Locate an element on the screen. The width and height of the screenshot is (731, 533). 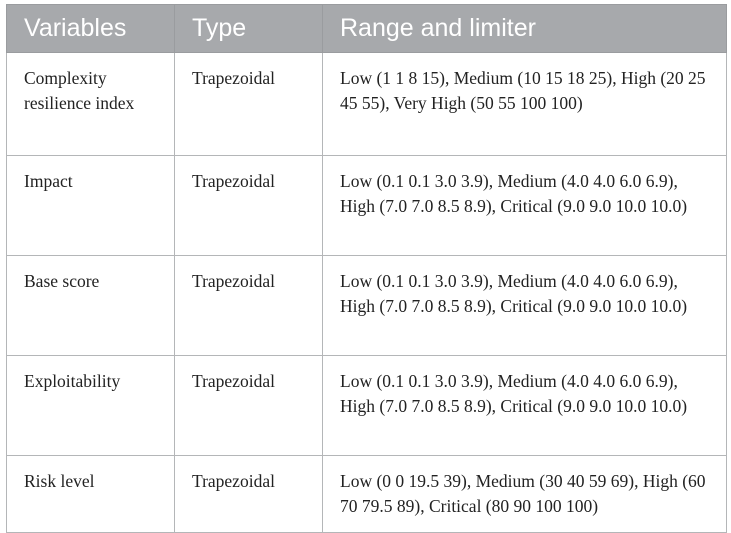
header-variables: Variables is located at coordinates (90, 28).